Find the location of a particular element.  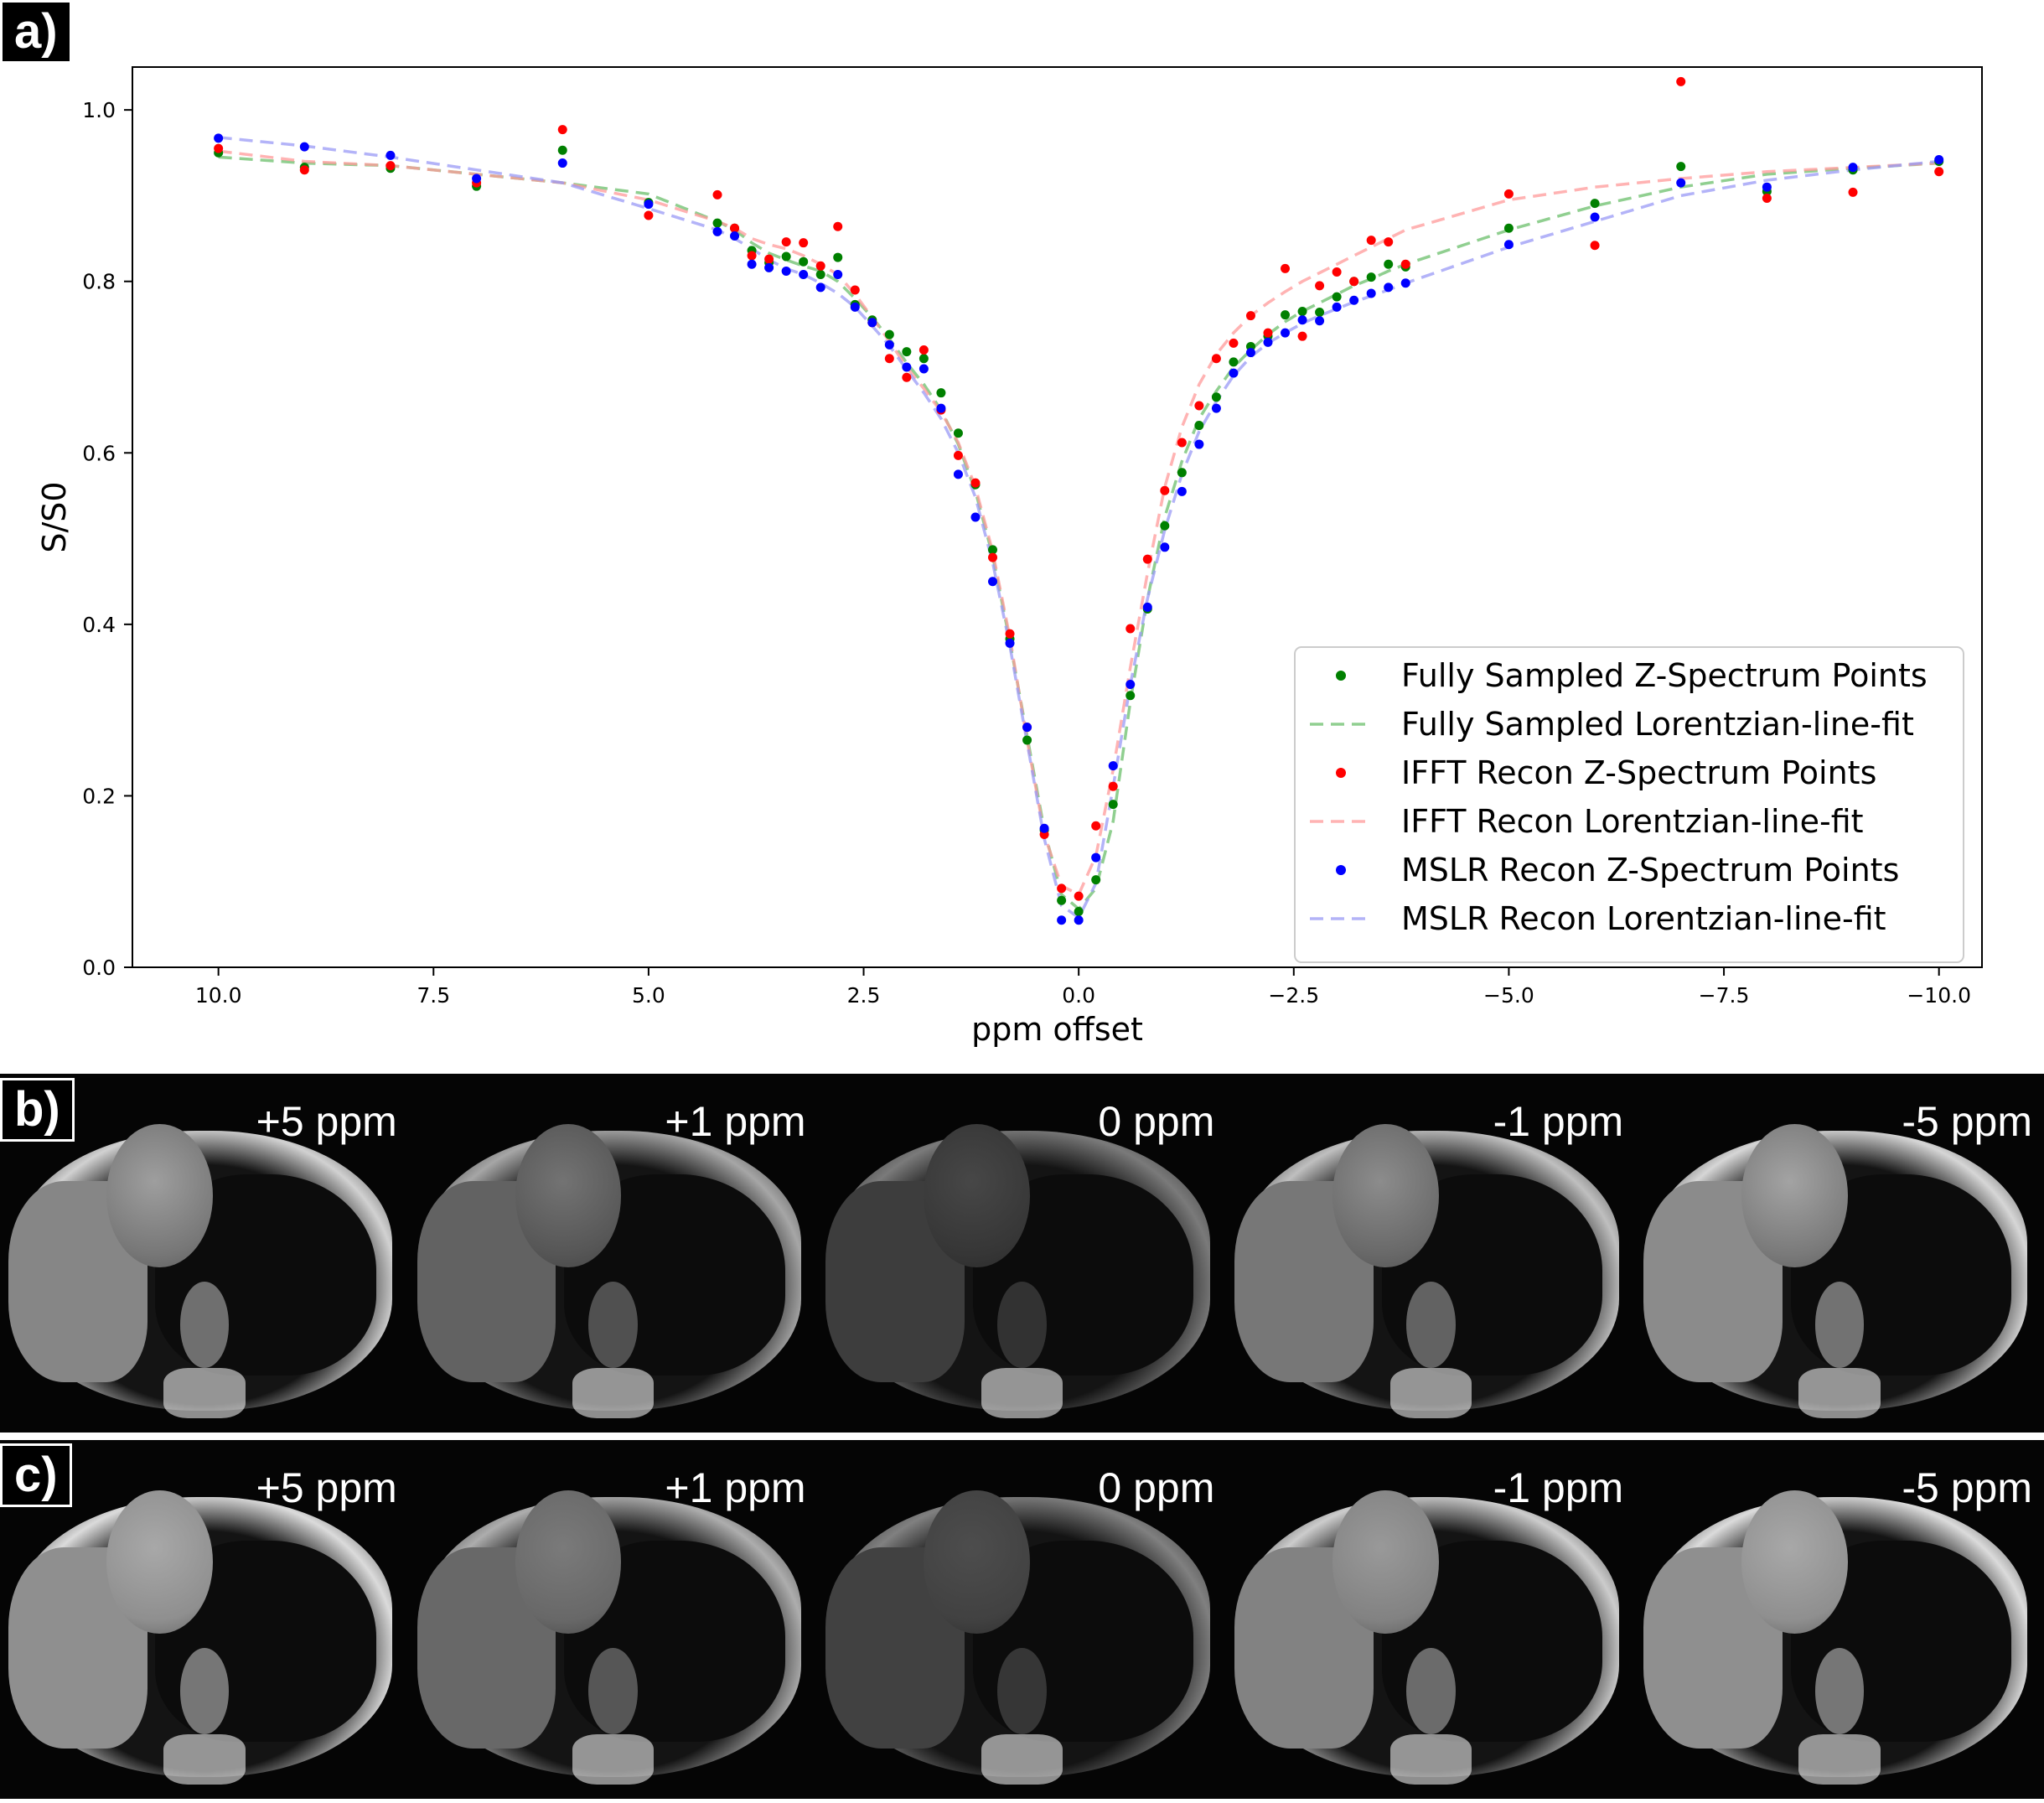

image-tile: +5 ppm is located at coordinates (204, 1253).